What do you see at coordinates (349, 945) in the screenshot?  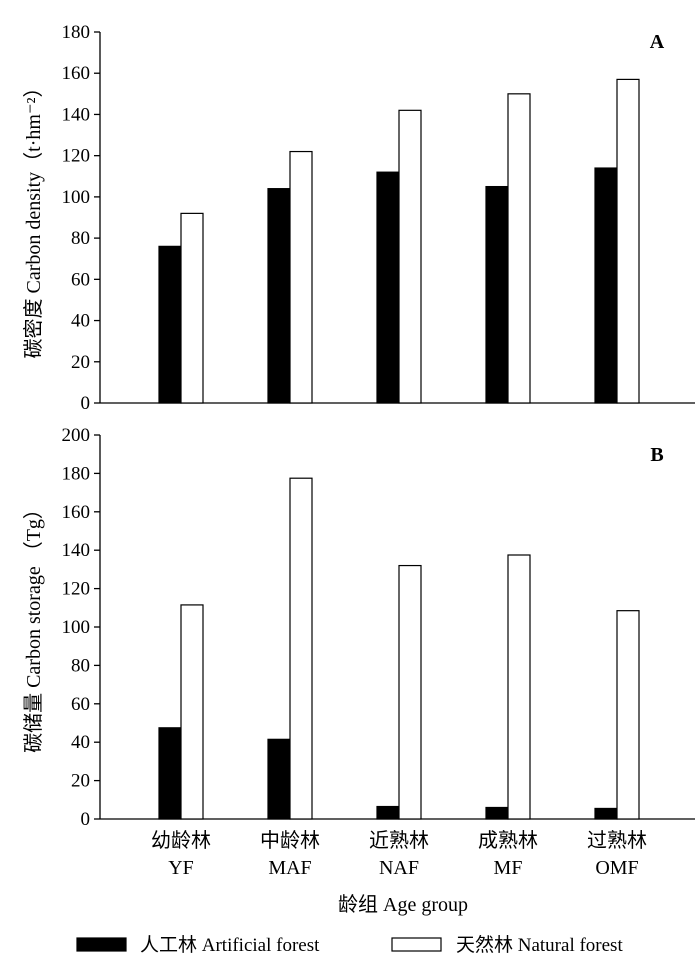 I see `legend: 人工林 Artificial forest 天然林 Natural forest` at bounding box center [349, 945].